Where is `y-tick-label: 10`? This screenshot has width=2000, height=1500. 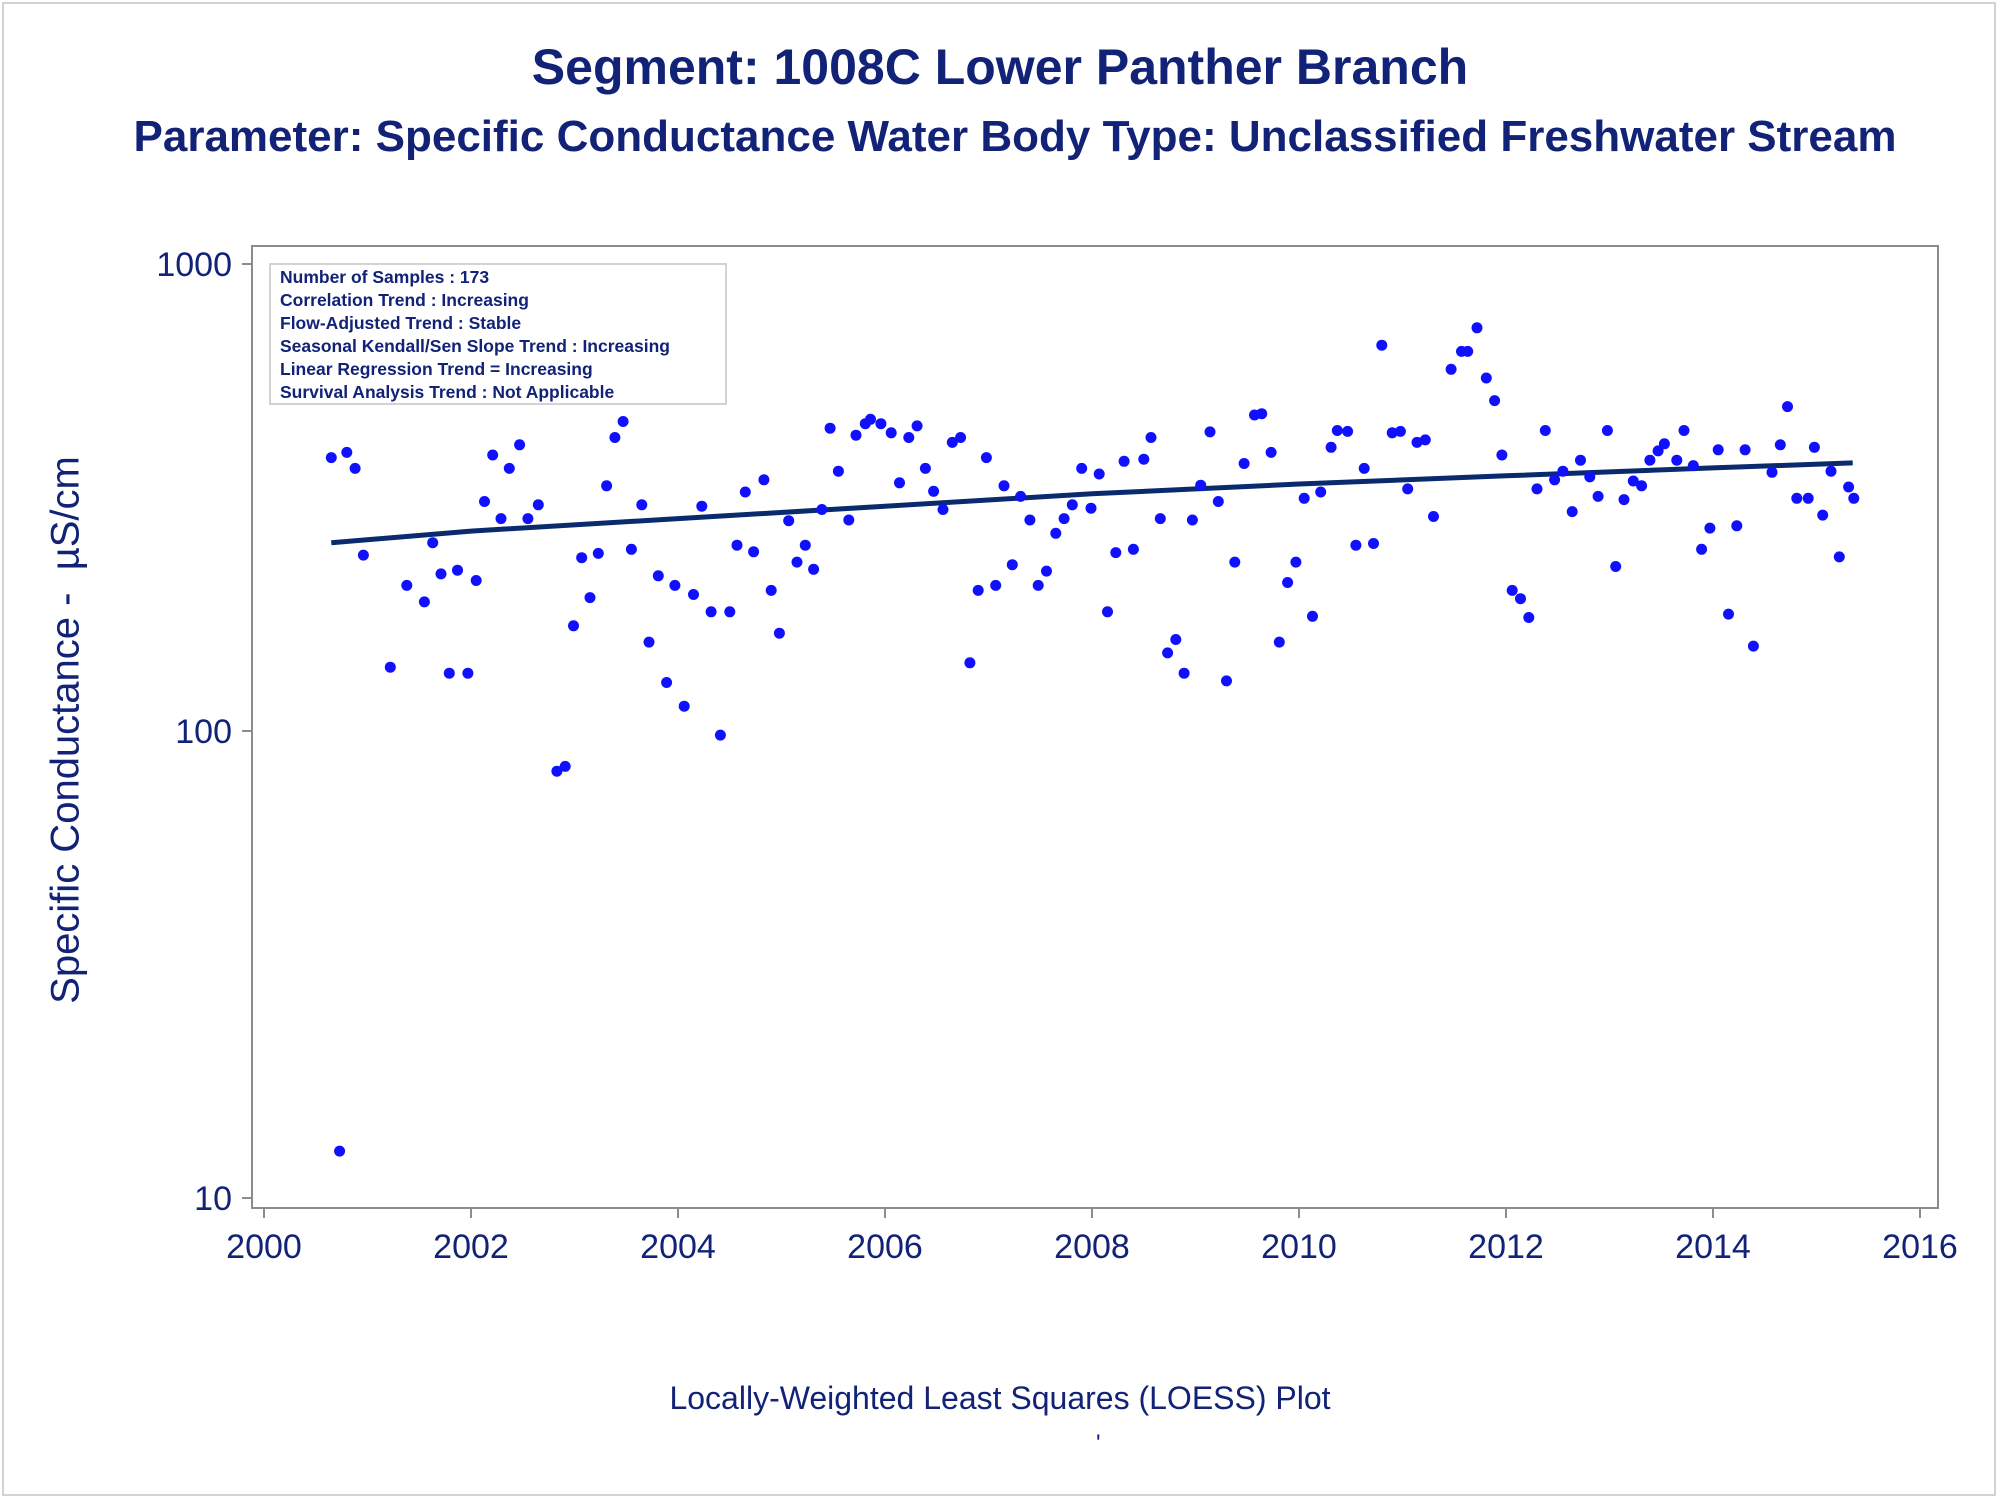 y-tick-label: 10 is located at coordinates (213, 1199).